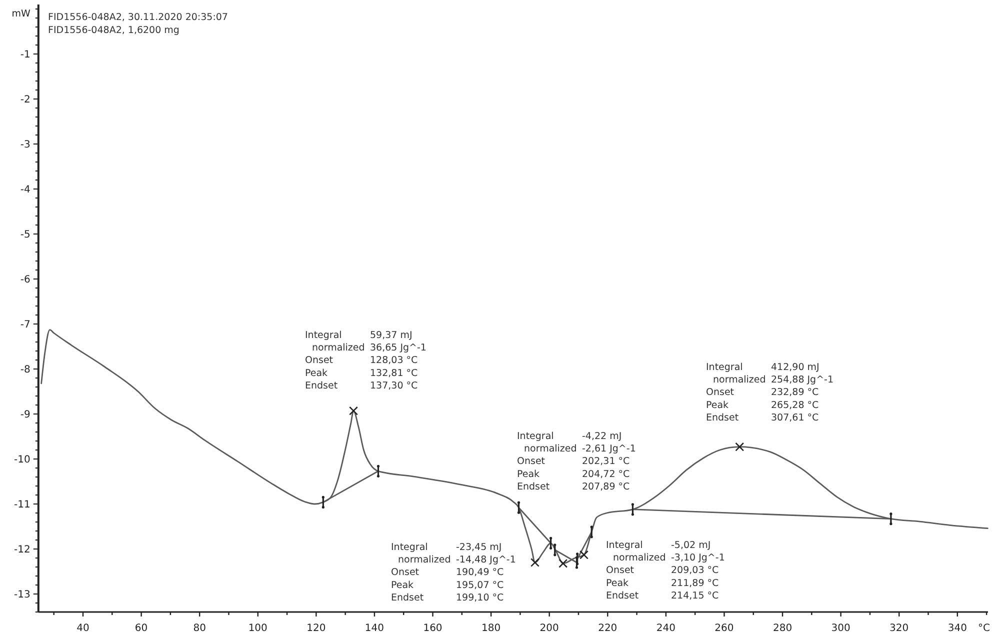 The height and width of the screenshot is (642, 993). What do you see at coordinates (25, 235) in the screenshot?
I see `y-tick-label: -5` at bounding box center [25, 235].